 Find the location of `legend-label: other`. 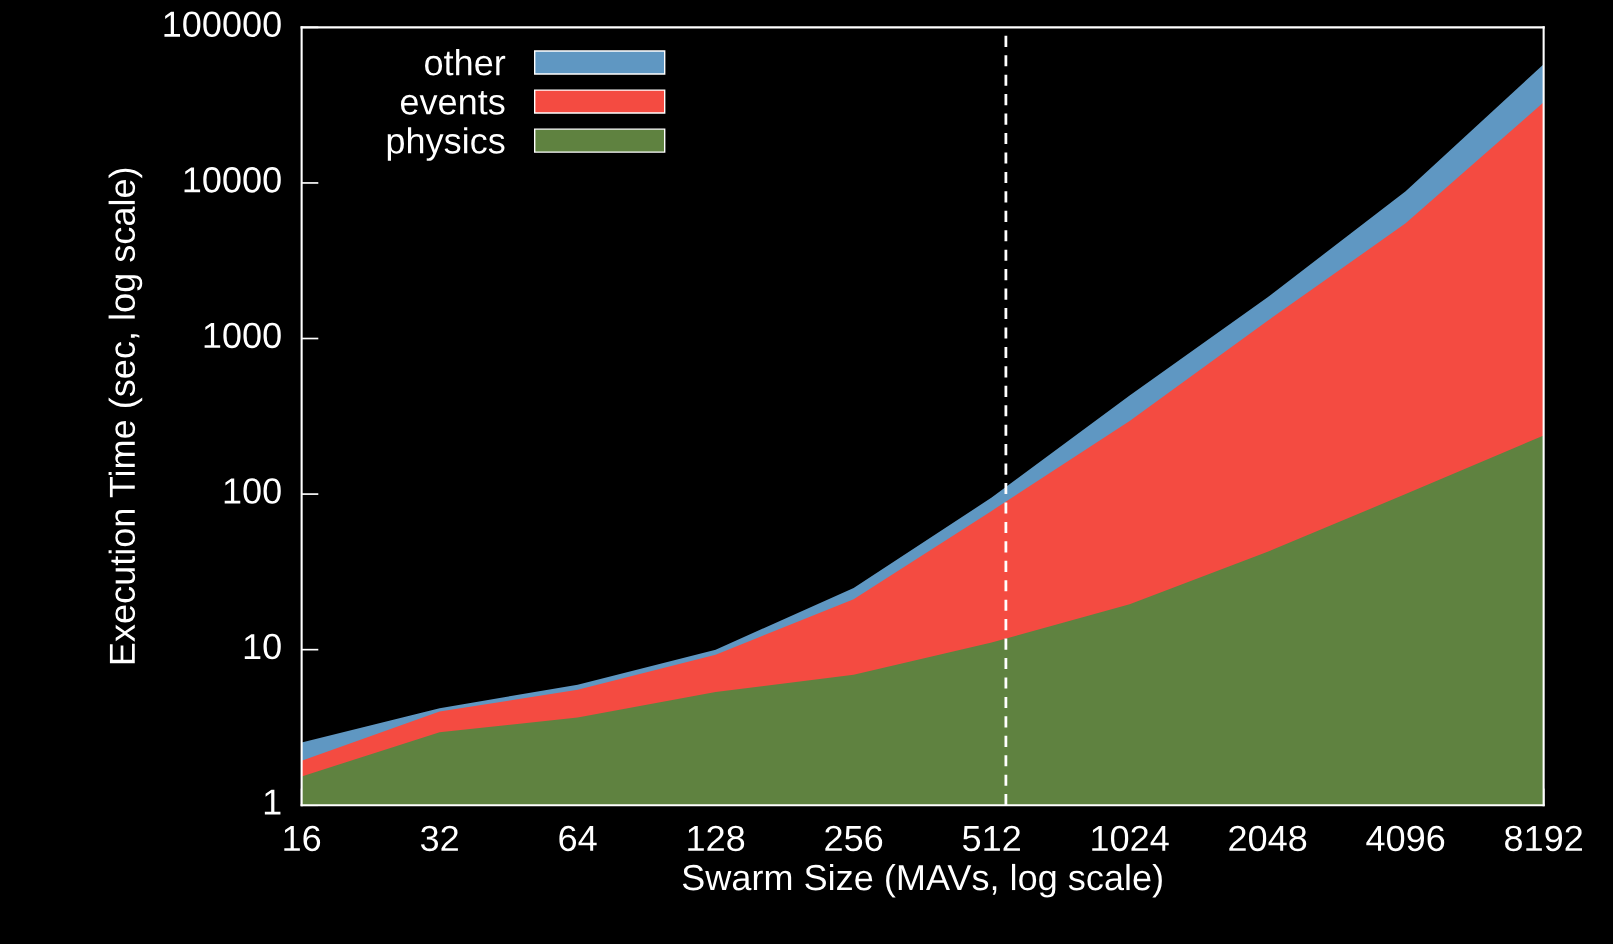

legend-label: other is located at coordinates (465, 62).